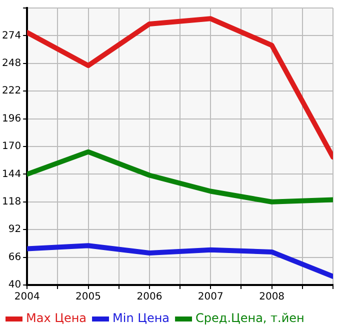  Describe the element at coordinates (12, 36) in the screenshot. I see `y-tick-label: 274` at that location.